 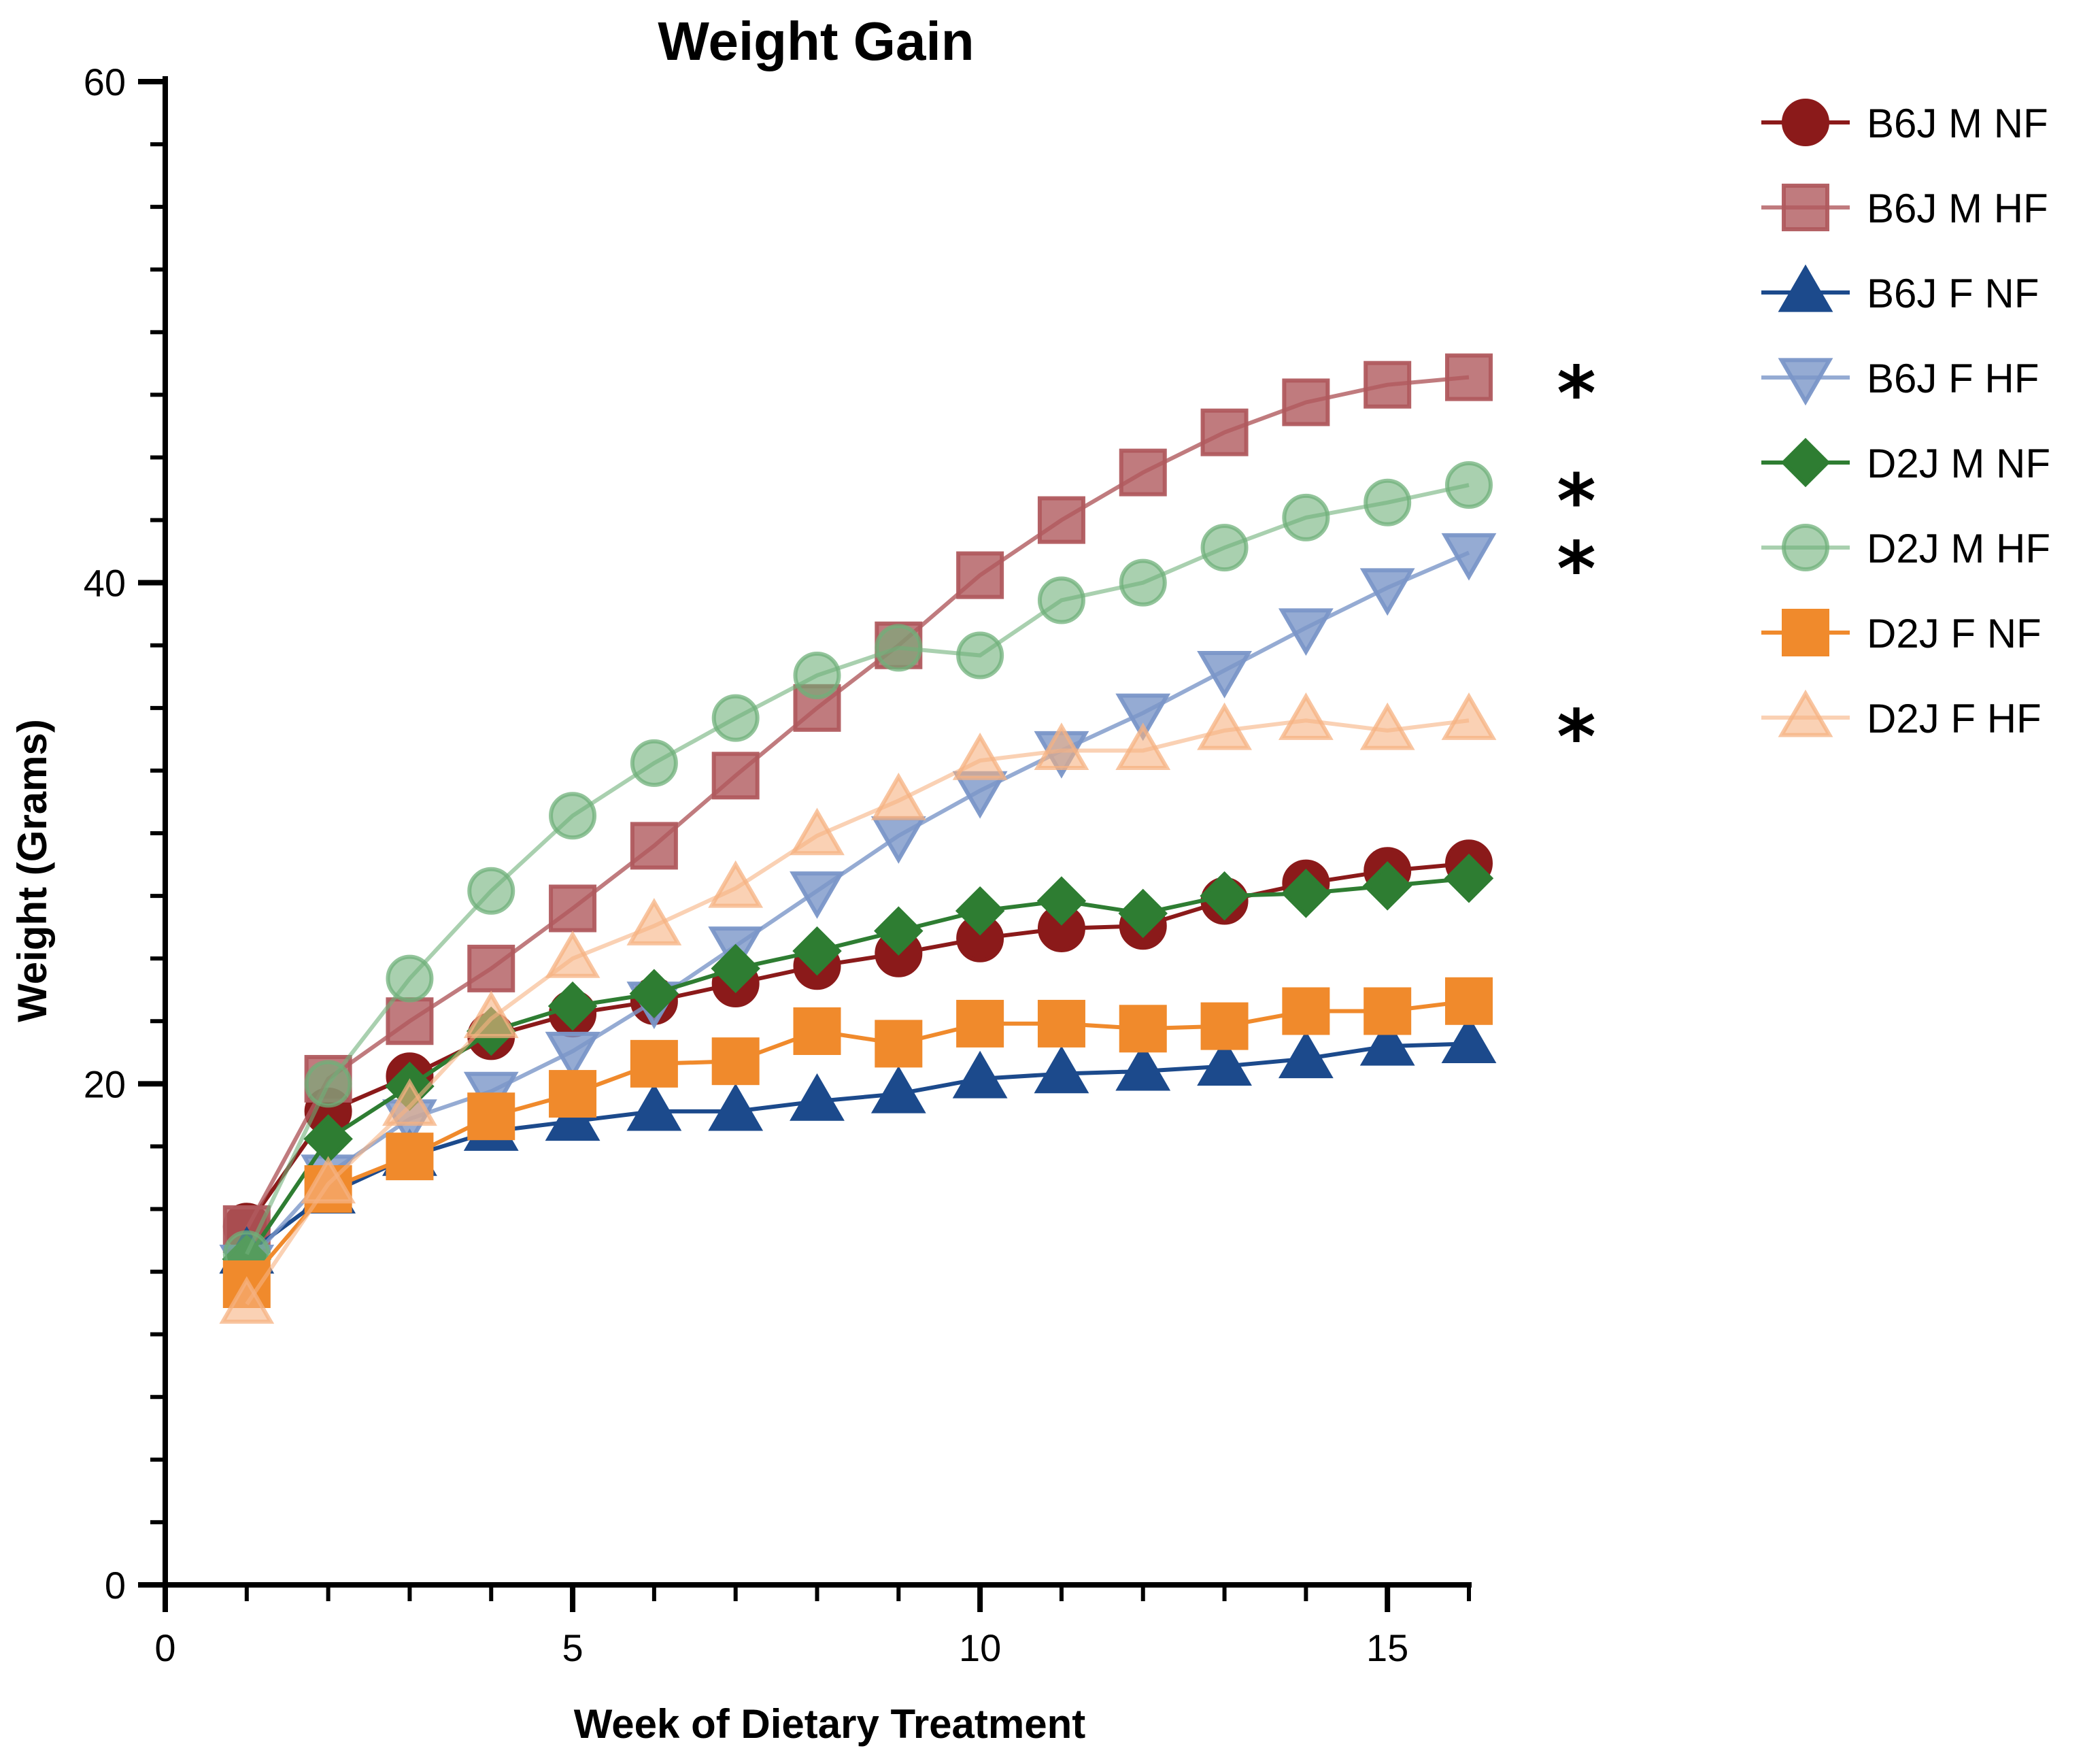 I want to click on legend-item-b6j-f-hf: B6J F HF, so click(x=1900, y=381).